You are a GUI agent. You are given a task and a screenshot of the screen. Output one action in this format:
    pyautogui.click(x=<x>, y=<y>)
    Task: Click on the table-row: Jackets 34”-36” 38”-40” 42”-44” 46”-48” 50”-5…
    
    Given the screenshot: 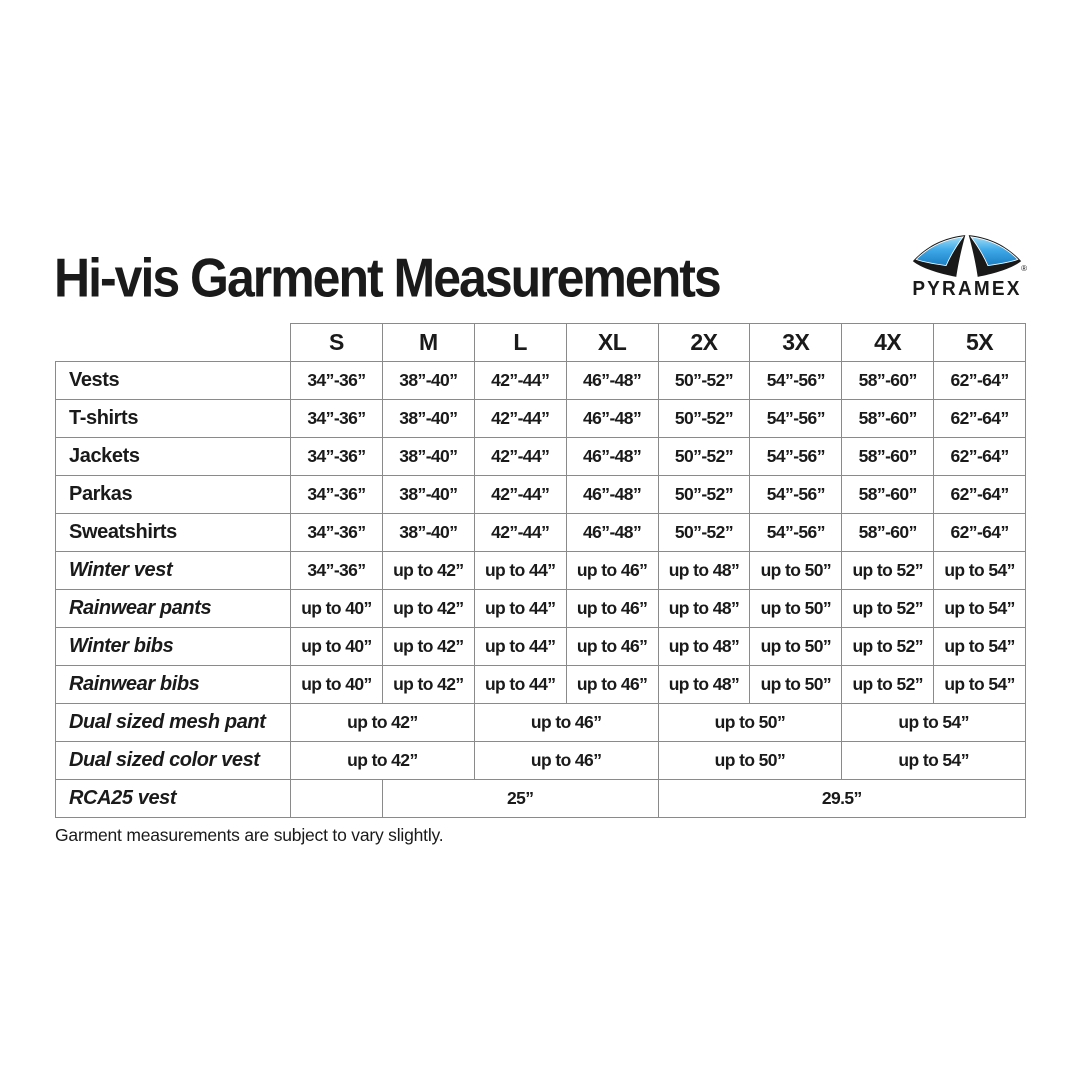 What is the action you would take?
    pyautogui.click(x=540, y=456)
    